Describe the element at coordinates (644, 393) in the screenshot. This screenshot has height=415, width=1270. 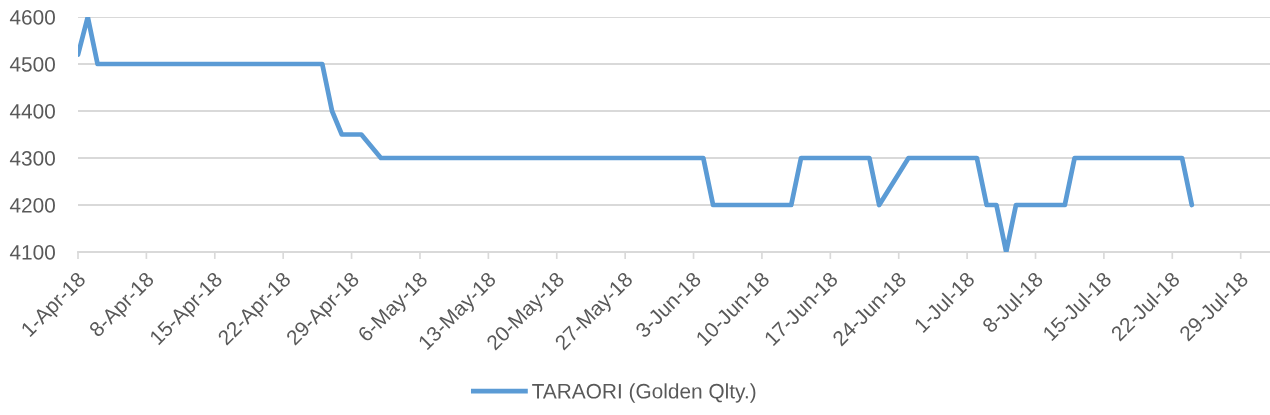
I see `legend-label: TARAORI (Golden Qlty.)` at that location.